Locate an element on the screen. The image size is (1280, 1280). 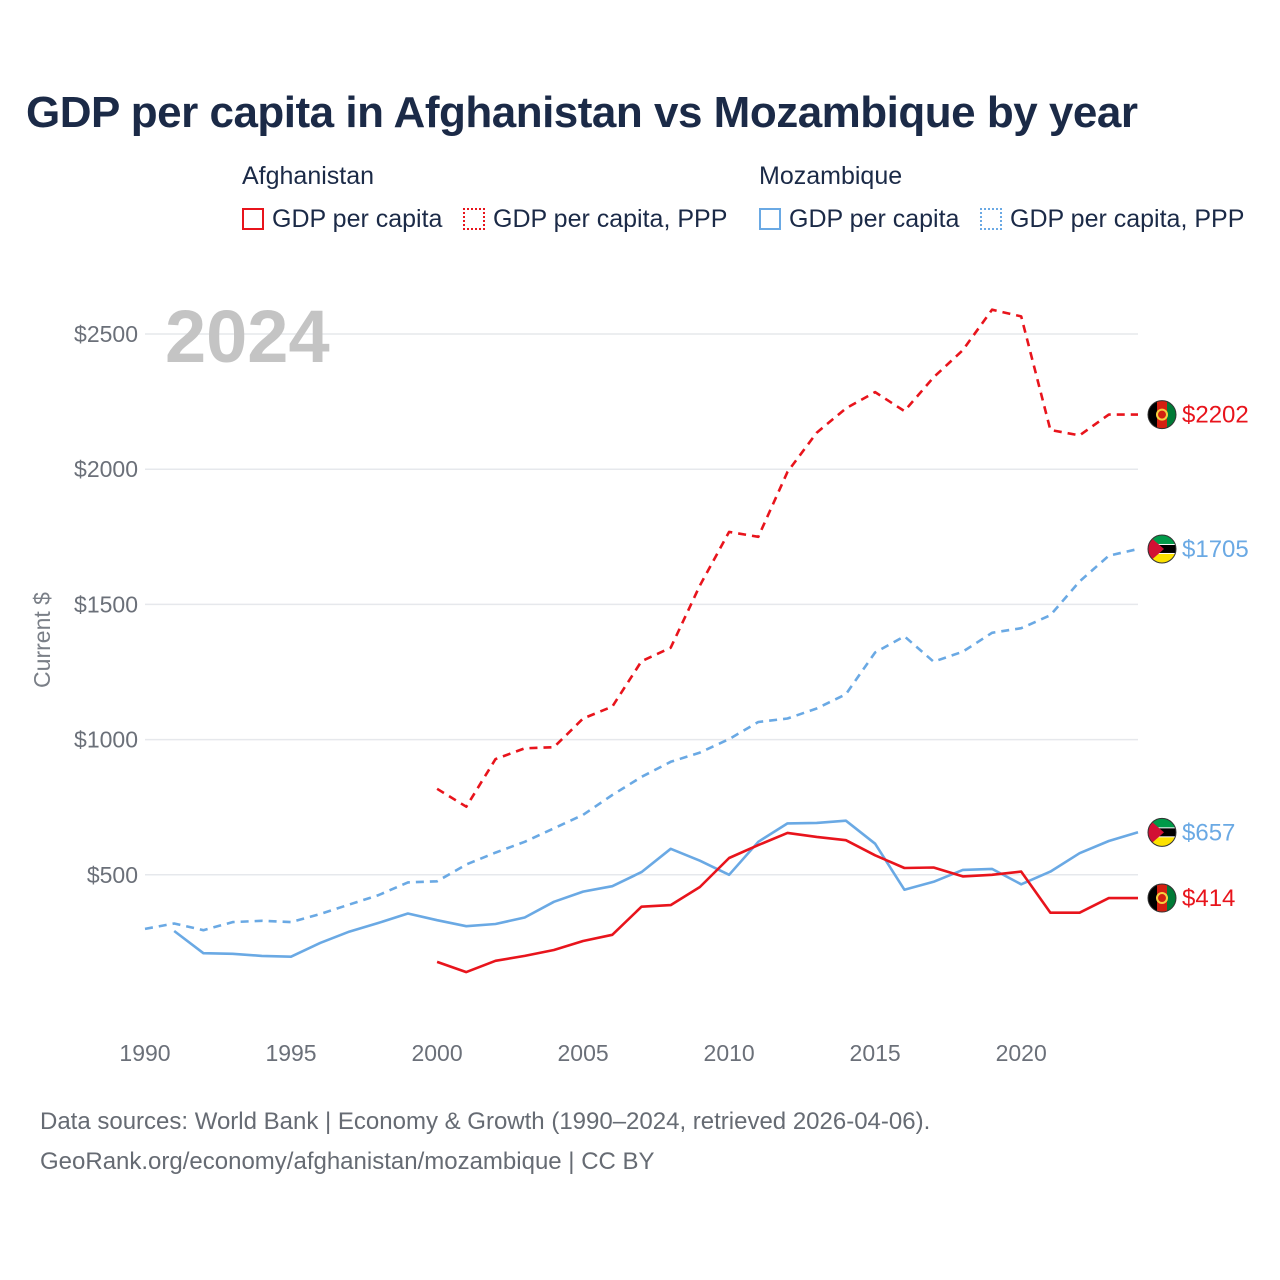
y-tick-label: $2000 is located at coordinates (106, 469).